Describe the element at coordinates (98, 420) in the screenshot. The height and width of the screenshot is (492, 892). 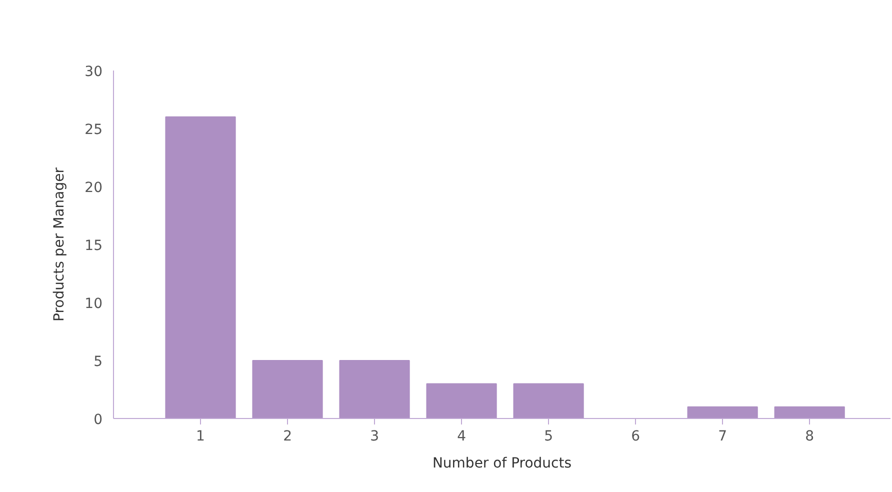
I see `y-tick-label: 0` at that location.